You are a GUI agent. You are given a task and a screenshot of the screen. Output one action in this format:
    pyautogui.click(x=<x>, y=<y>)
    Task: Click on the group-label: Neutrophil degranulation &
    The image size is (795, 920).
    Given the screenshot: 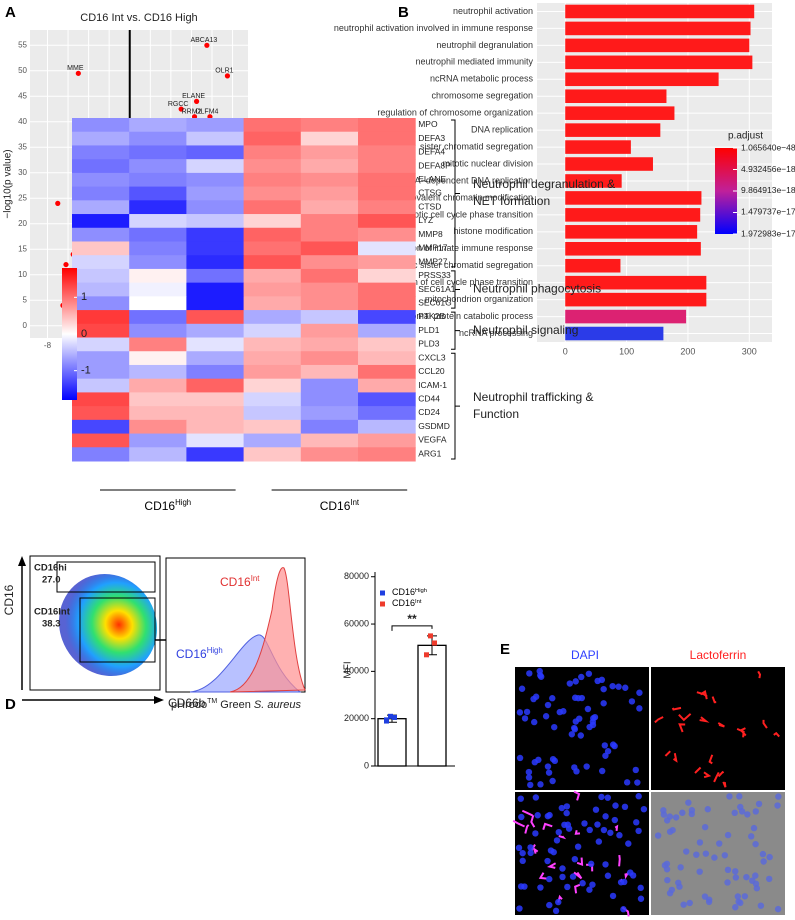 What is the action you would take?
    pyautogui.click(x=544, y=184)
    